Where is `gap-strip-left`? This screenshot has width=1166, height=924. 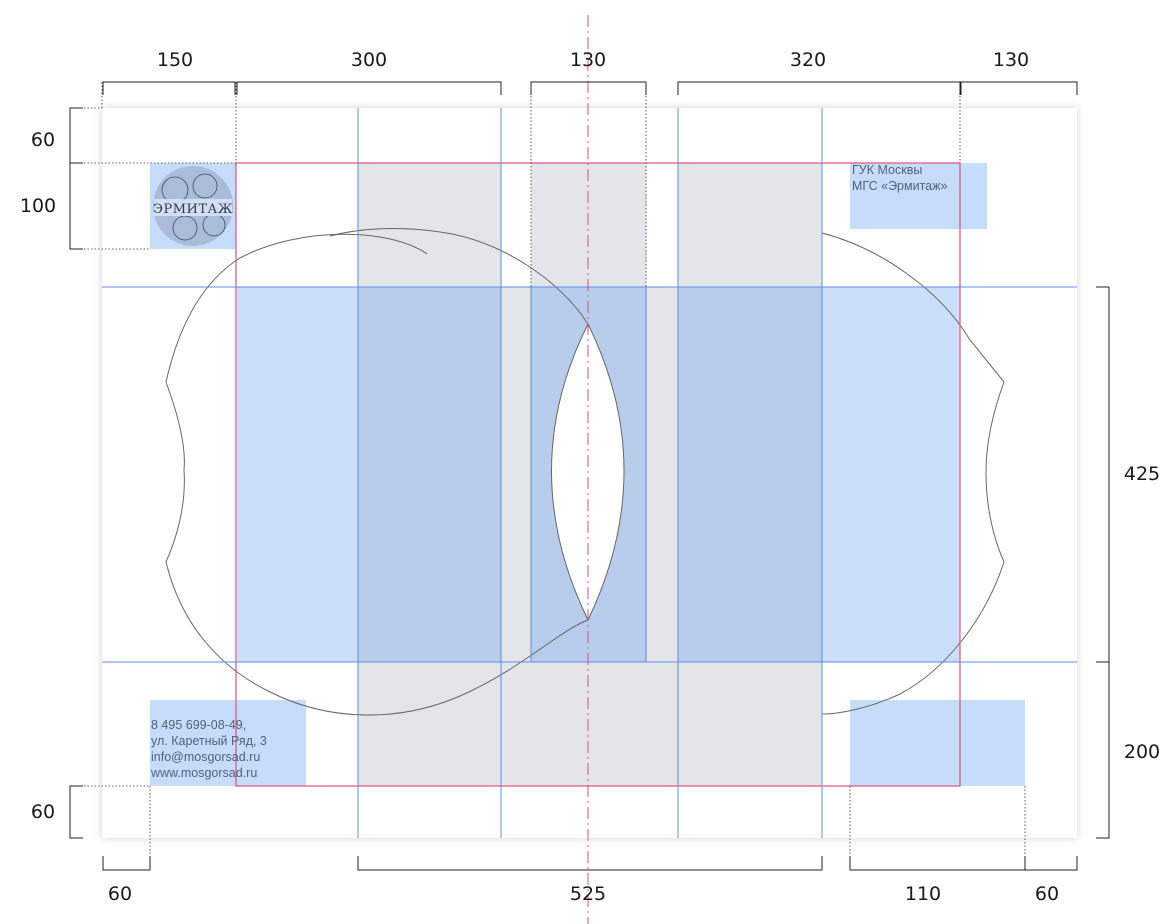 gap-strip-left is located at coordinates (516, 225).